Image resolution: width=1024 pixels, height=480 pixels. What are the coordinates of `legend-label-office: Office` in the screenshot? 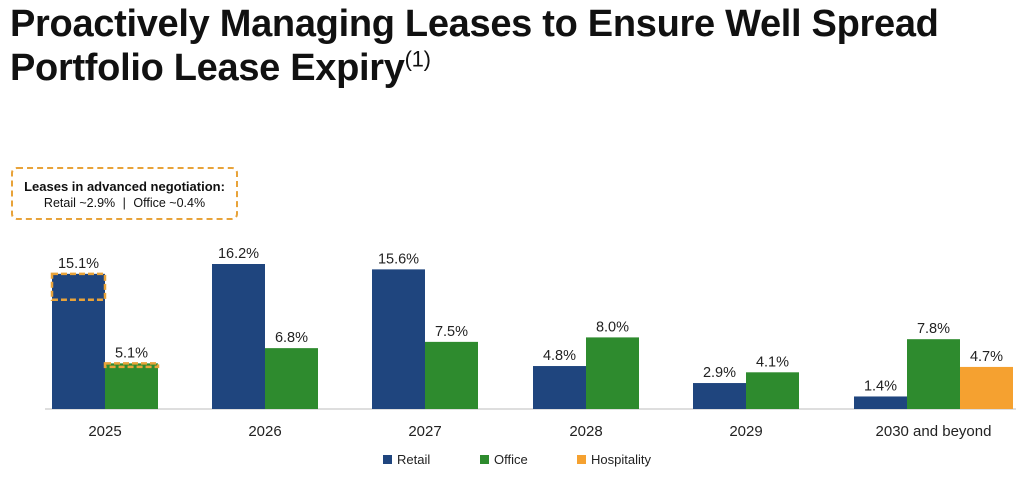 It's located at (511, 459).